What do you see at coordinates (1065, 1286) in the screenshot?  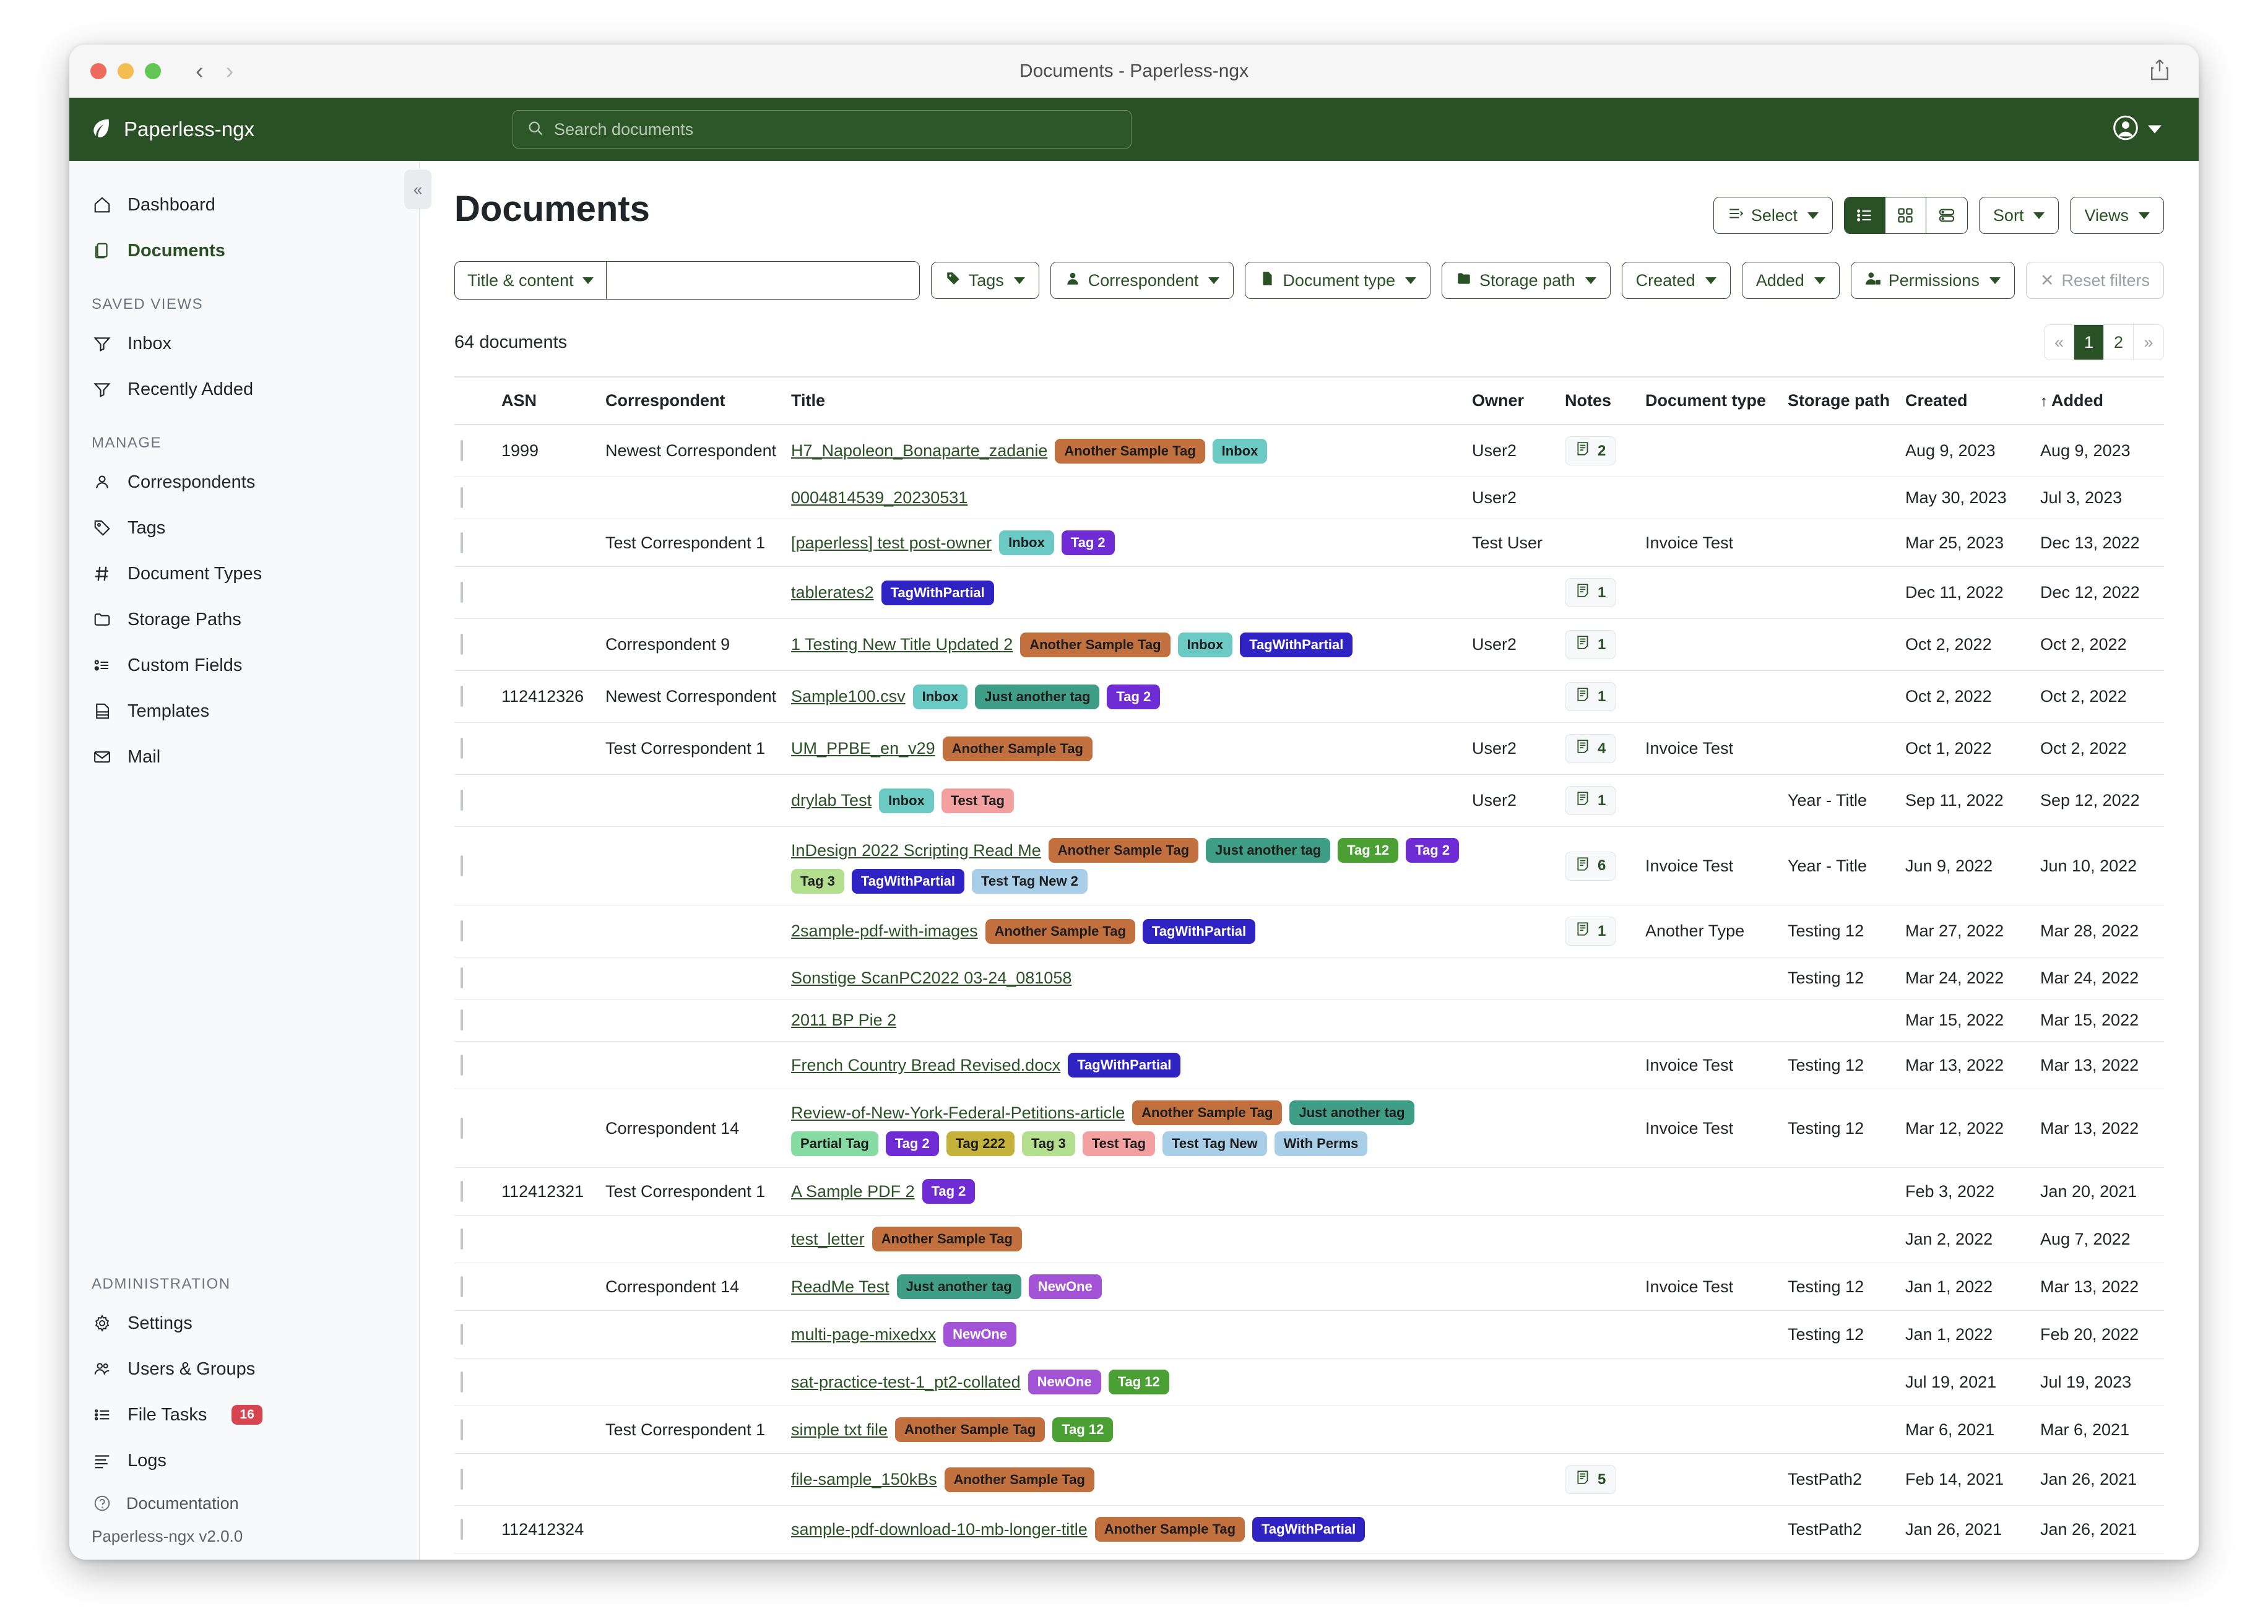 I see `tag-badge: NewOne` at bounding box center [1065, 1286].